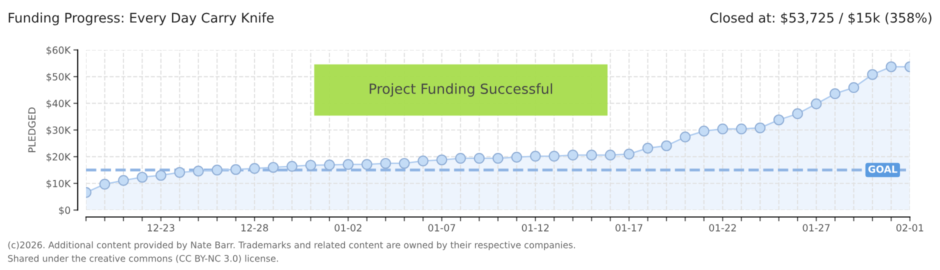 Image resolution: width=940 pixels, height=270 pixels. Describe the element at coordinates (910, 228) in the screenshot. I see `x-tick-label: 02-01` at that location.